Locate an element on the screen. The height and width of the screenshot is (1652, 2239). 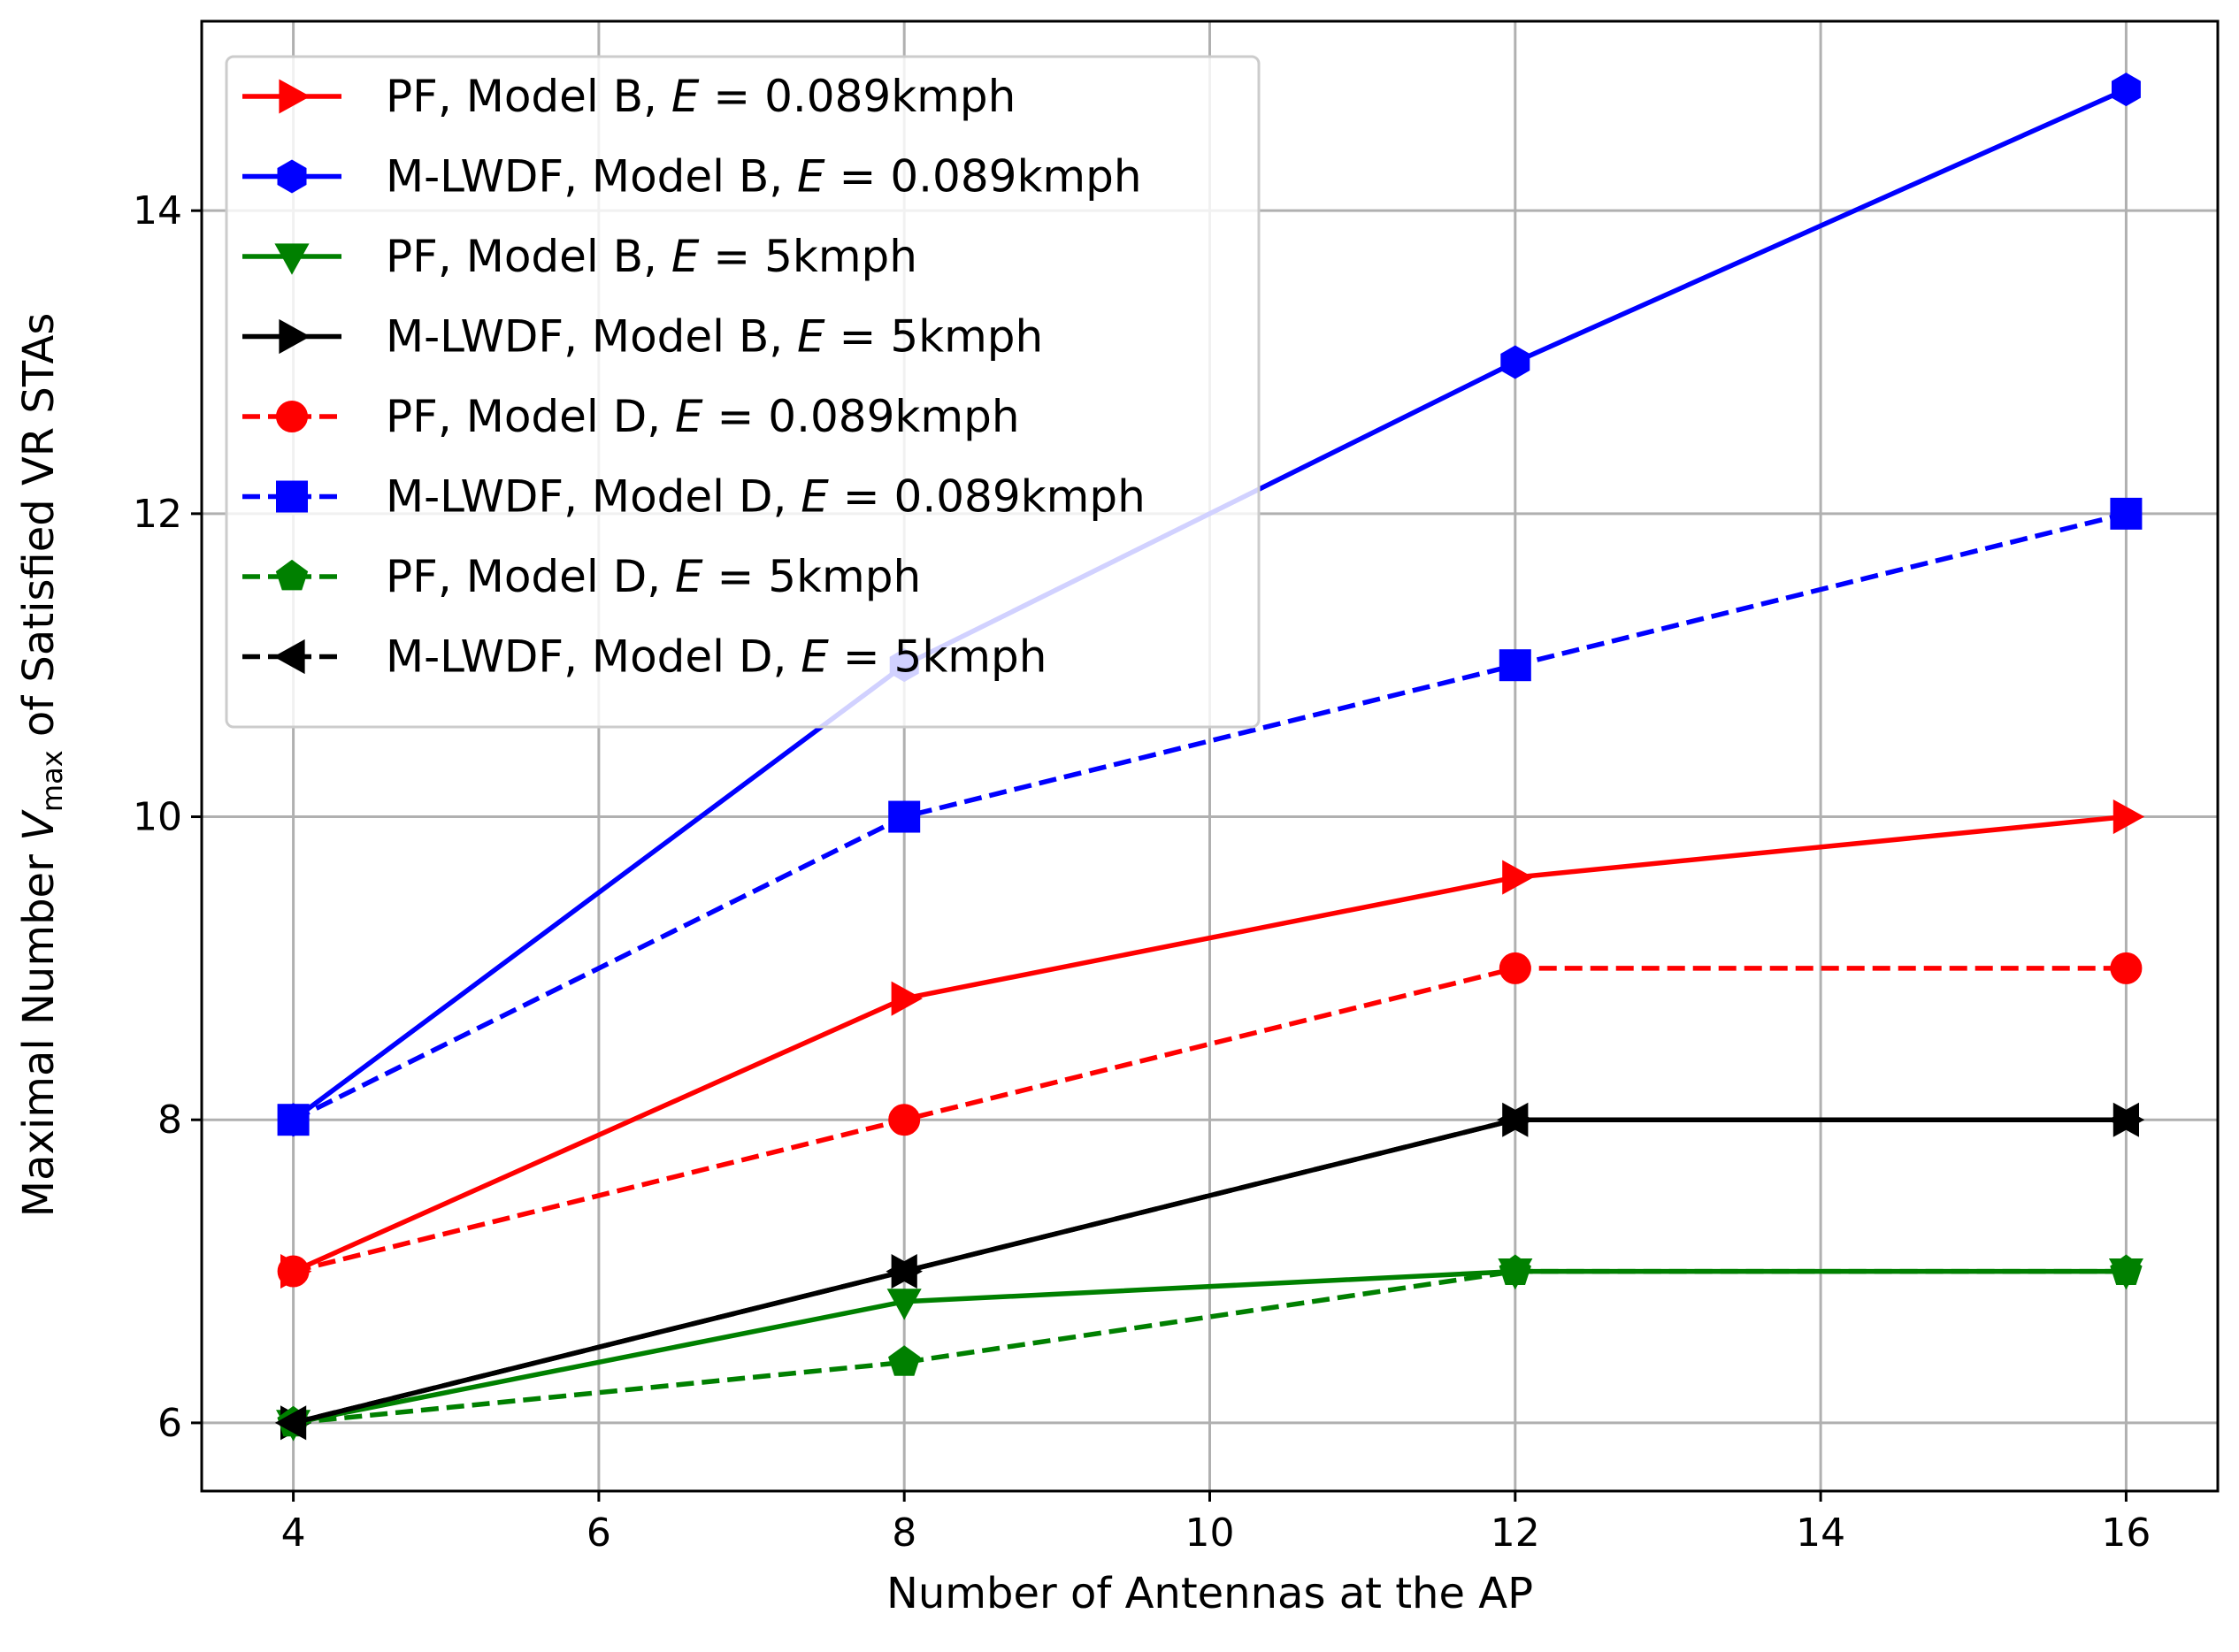
legend-entry: M-LWDF, Model D, E = 5kmph is located at coordinates (644, 657).